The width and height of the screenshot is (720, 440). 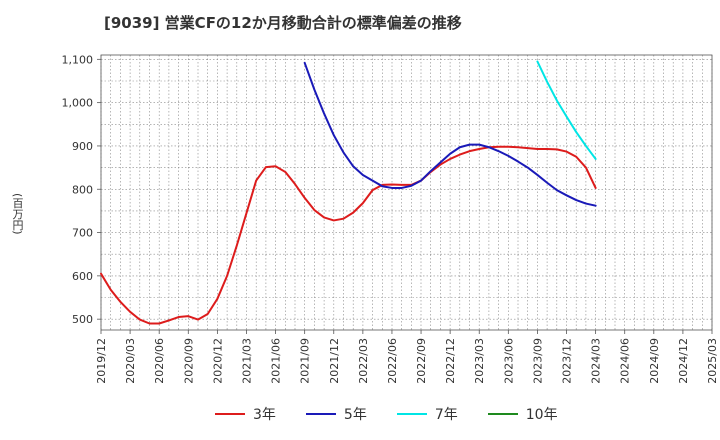 What do you see at coordinates (567, 361) in the screenshot?
I see `x-tick-label: 2023/12` at bounding box center [567, 361].